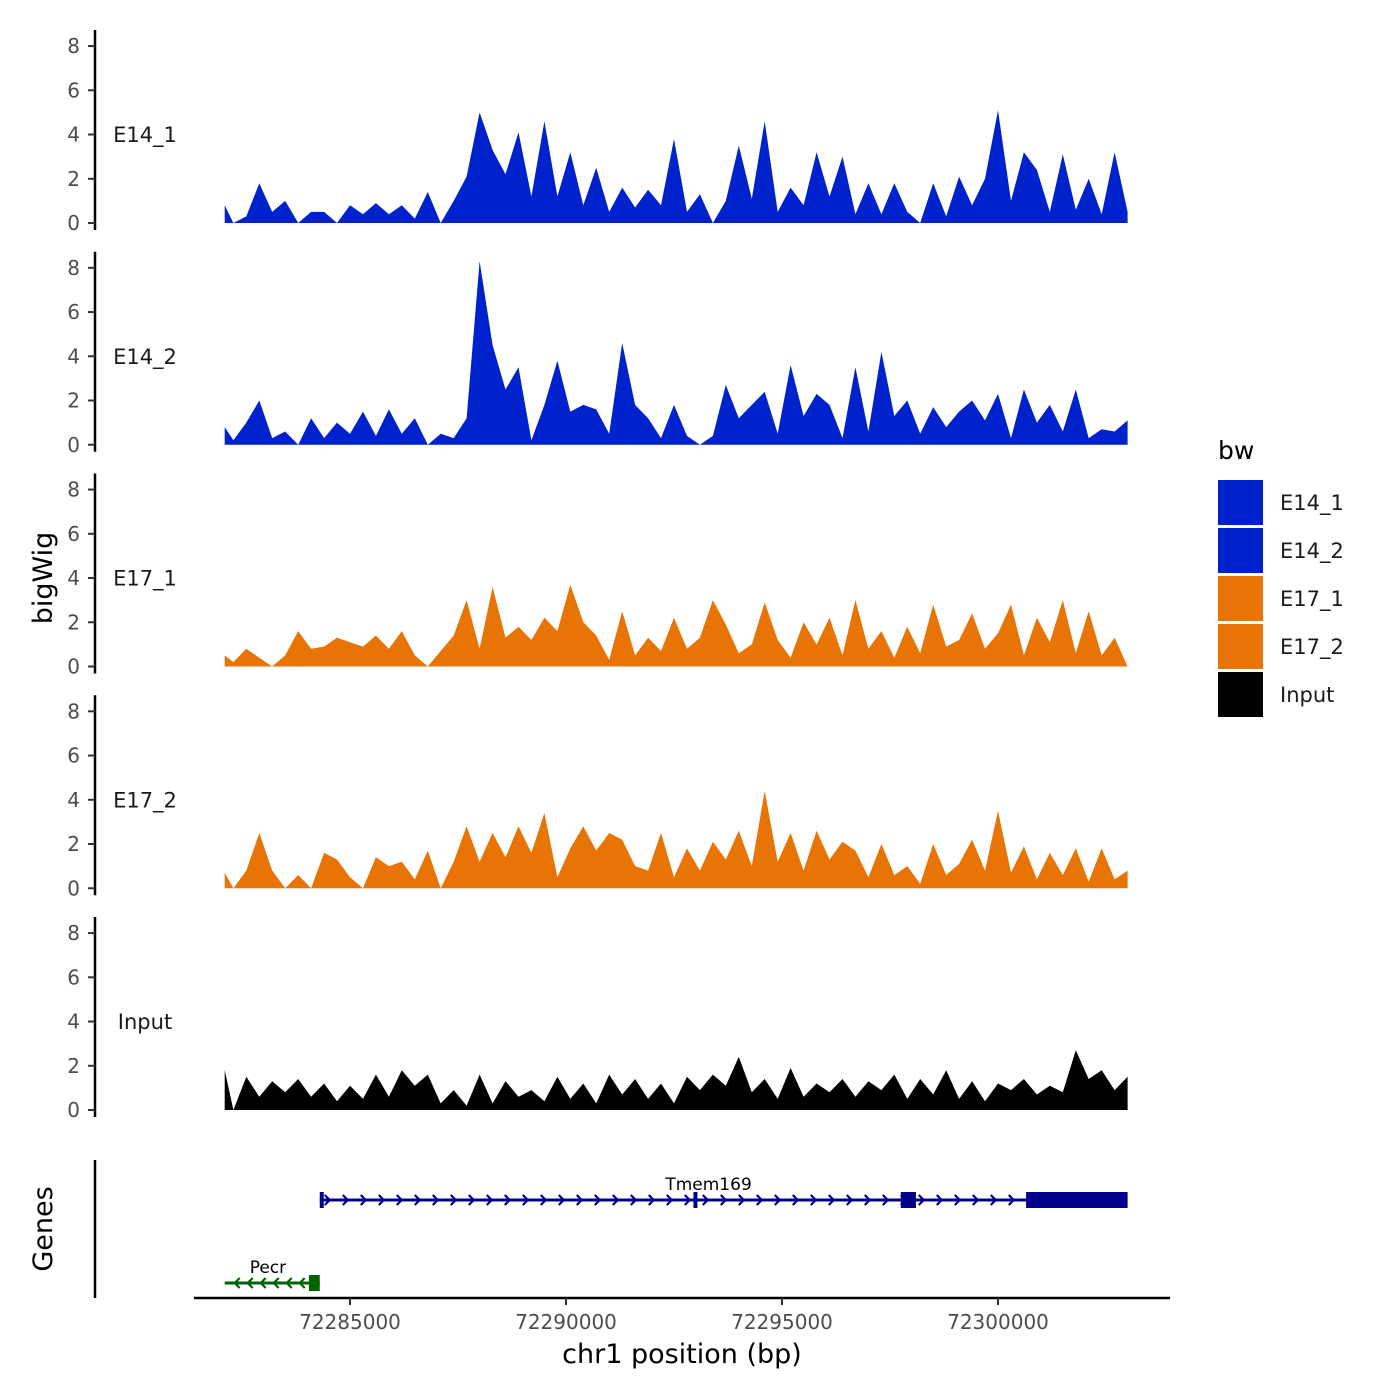  Describe the element at coordinates (707, 1185) in the screenshot. I see `gene-label-Tmem169: Tmem169` at that location.